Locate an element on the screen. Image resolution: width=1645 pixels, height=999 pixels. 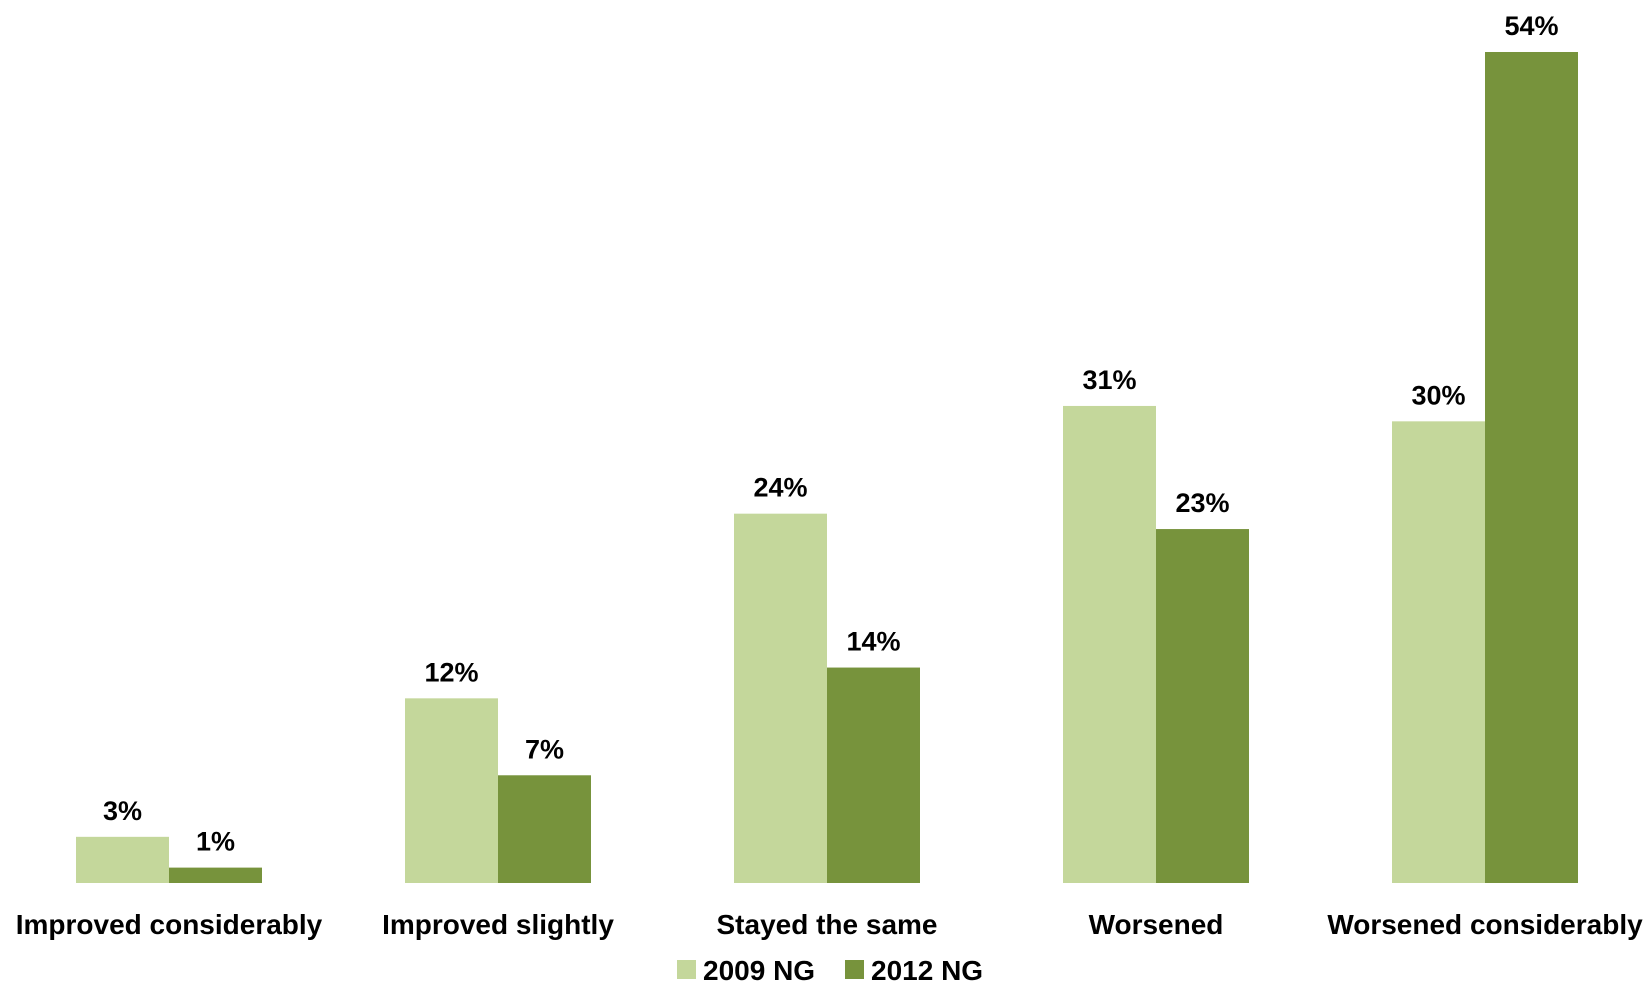
bar-2012-ng-stayed-the-same is located at coordinates (873, 775).